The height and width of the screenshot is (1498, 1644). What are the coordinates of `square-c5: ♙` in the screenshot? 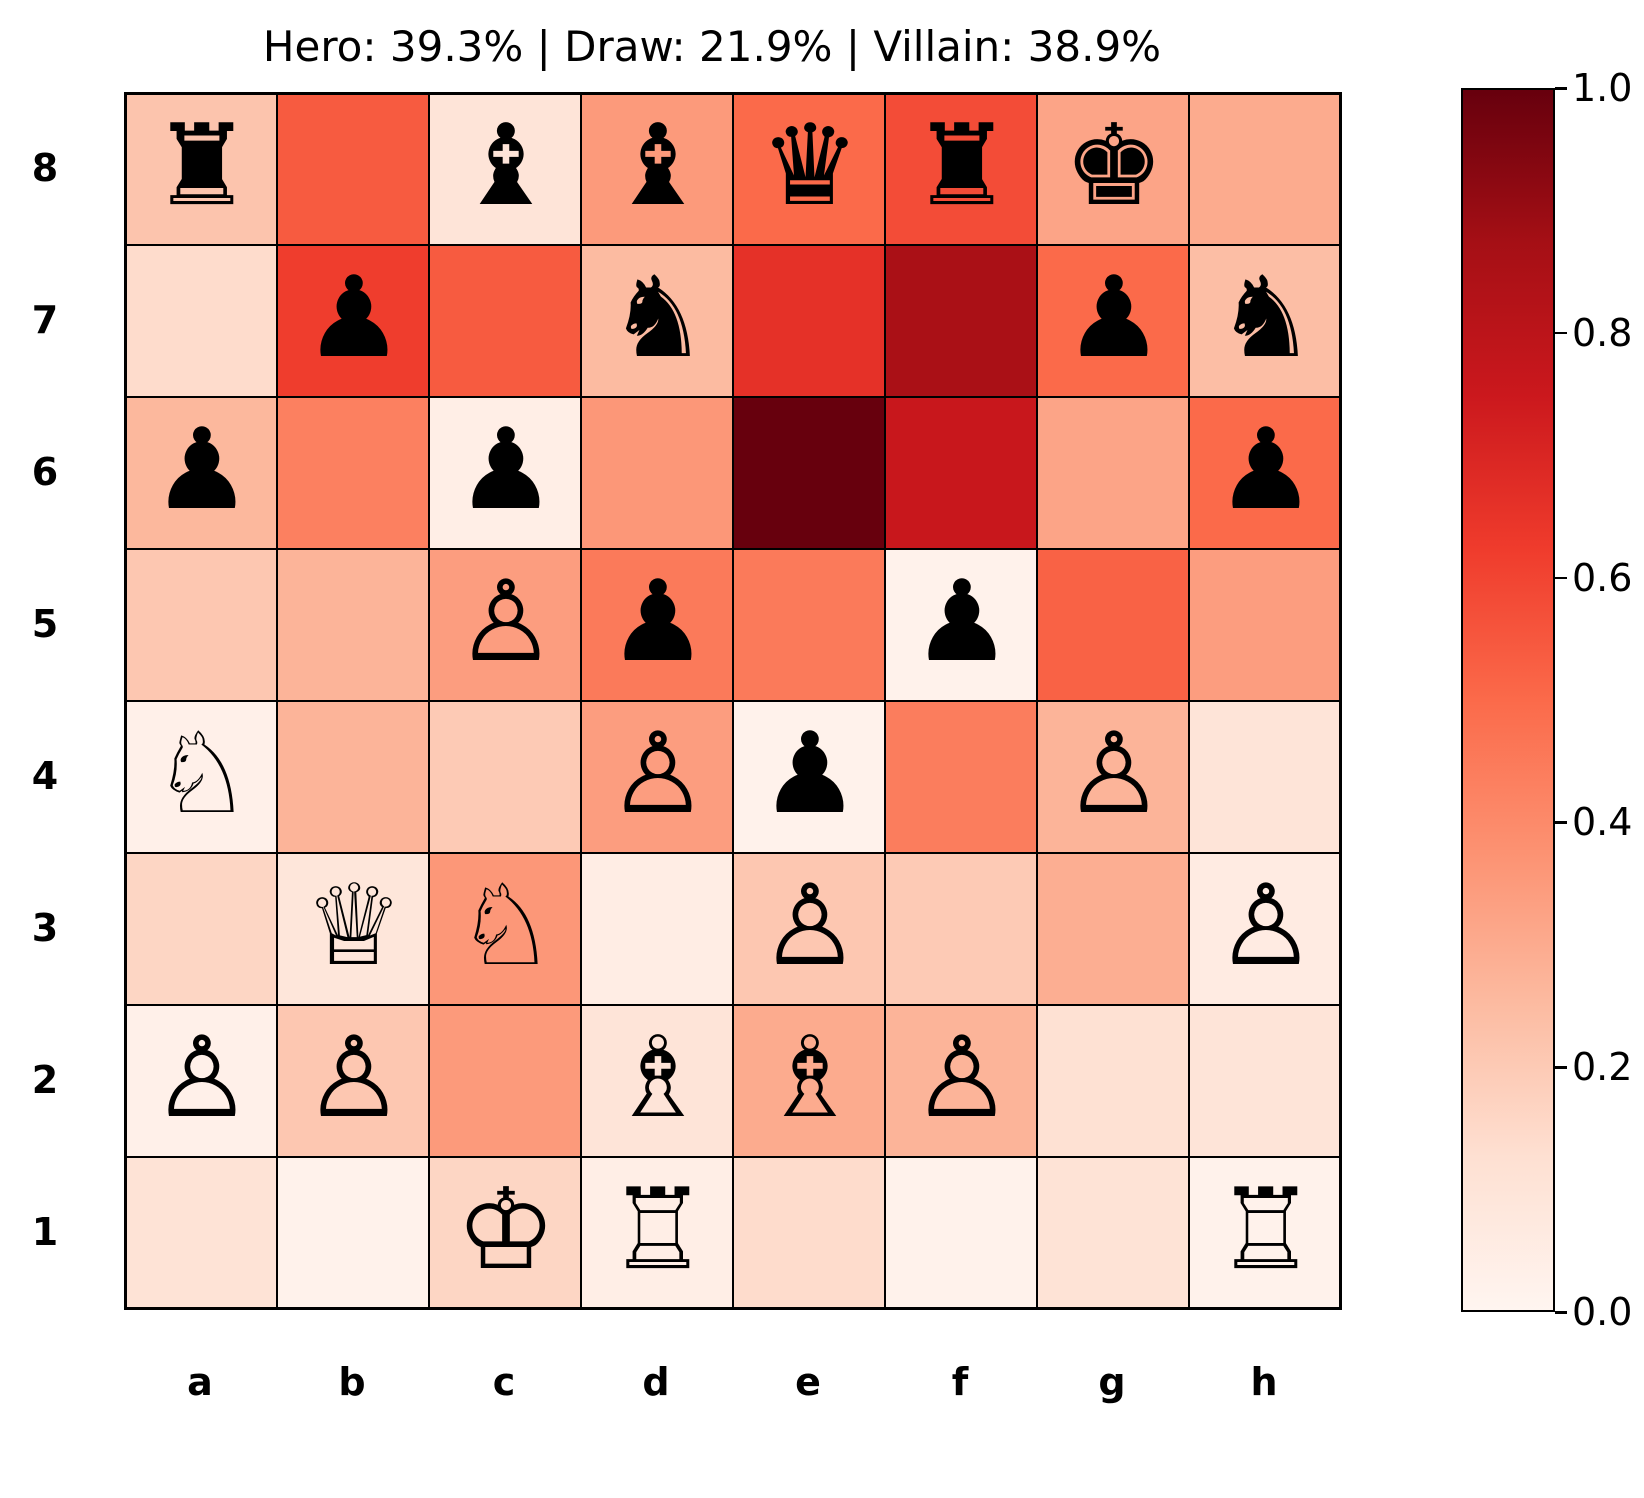 It's located at (505, 625).